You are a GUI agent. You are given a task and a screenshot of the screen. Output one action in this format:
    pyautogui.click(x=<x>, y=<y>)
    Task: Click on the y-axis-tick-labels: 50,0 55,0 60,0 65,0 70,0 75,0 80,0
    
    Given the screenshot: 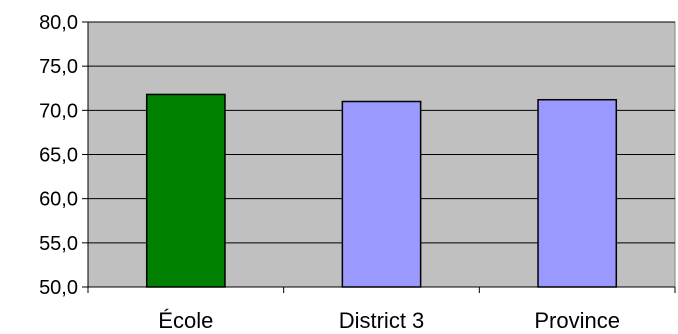 What is the action you would take?
    pyautogui.click(x=63, y=155)
    